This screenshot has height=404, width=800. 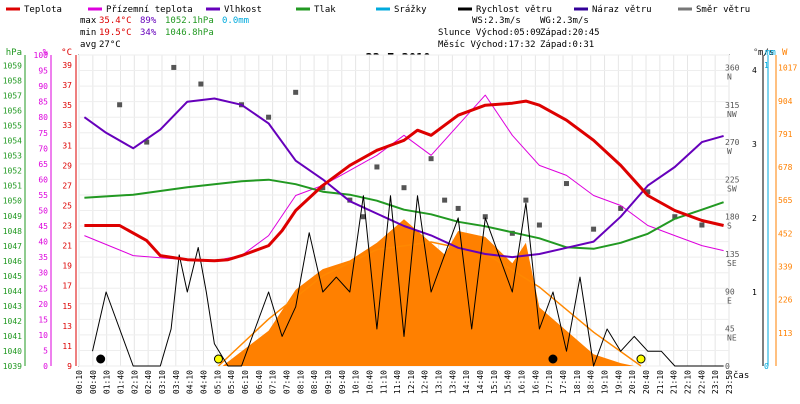 I want to click on hpa-tick-label: 1041, so click(x=12, y=336).